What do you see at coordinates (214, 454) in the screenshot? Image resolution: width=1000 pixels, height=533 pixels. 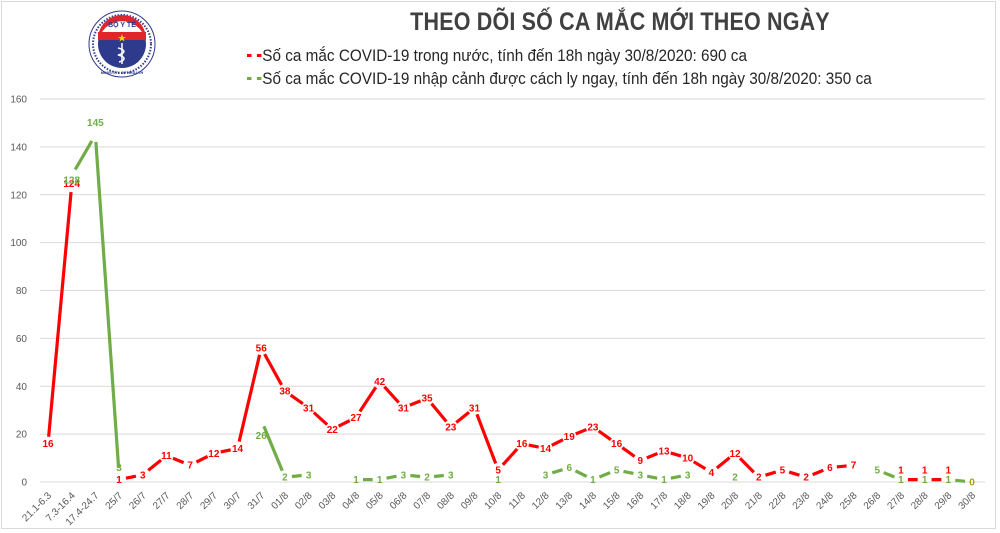 I see `data-label: 12` at bounding box center [214, 454].